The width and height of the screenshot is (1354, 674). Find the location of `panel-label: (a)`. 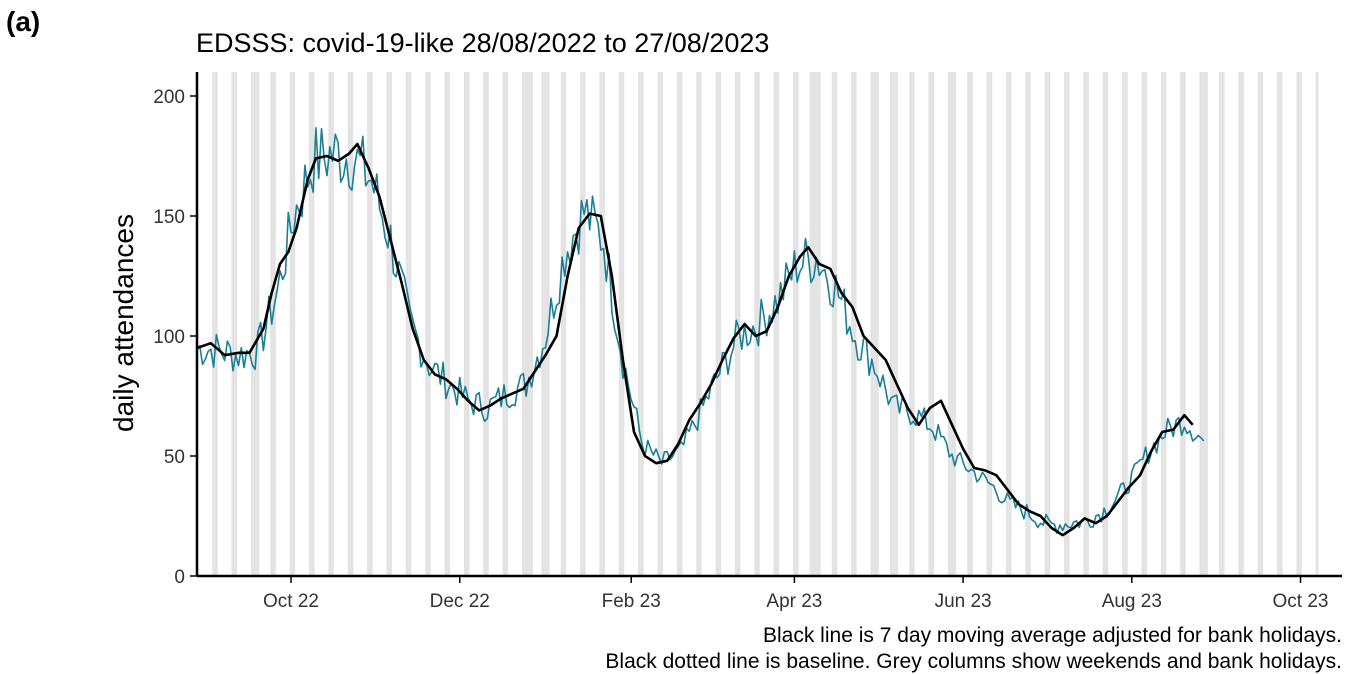

panel-label: (a) is located at coordinates (23, 21).